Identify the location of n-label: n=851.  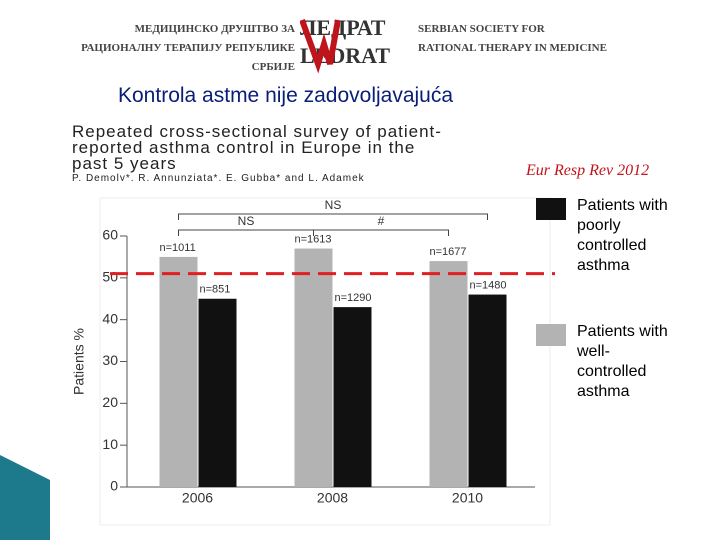
(215, 290).